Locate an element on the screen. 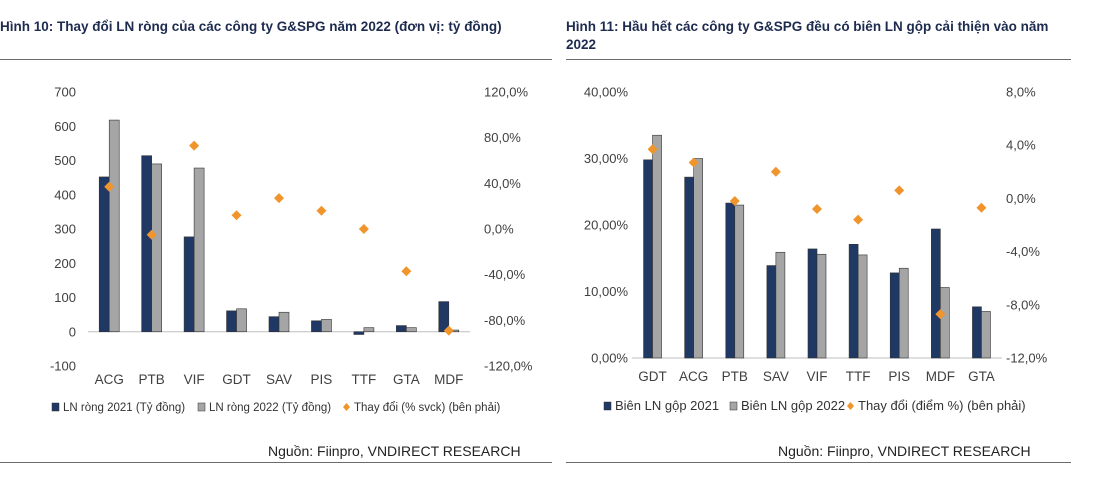  category-label: GDT is located at coordinates (652, 376).